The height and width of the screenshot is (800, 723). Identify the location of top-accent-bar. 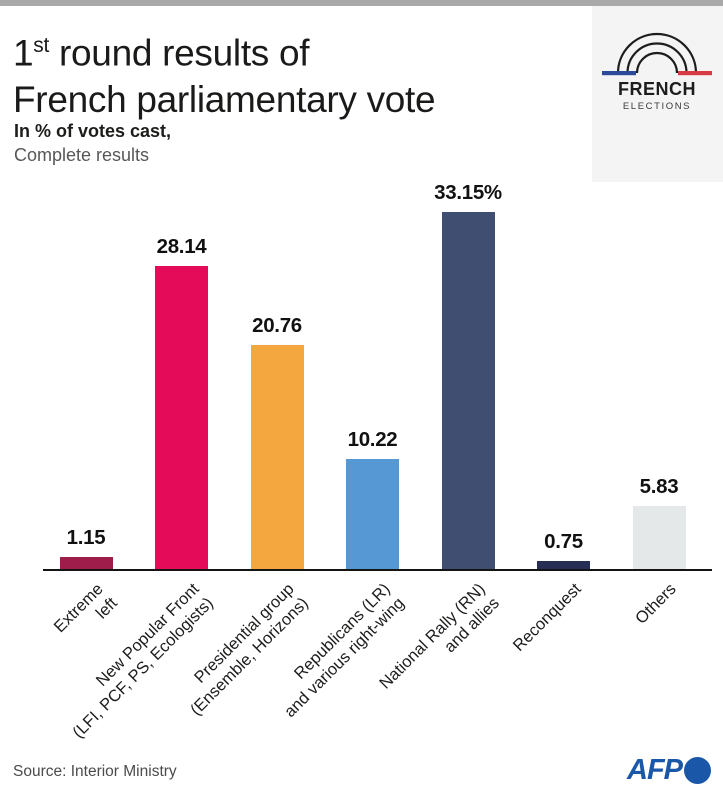
(361, 3).